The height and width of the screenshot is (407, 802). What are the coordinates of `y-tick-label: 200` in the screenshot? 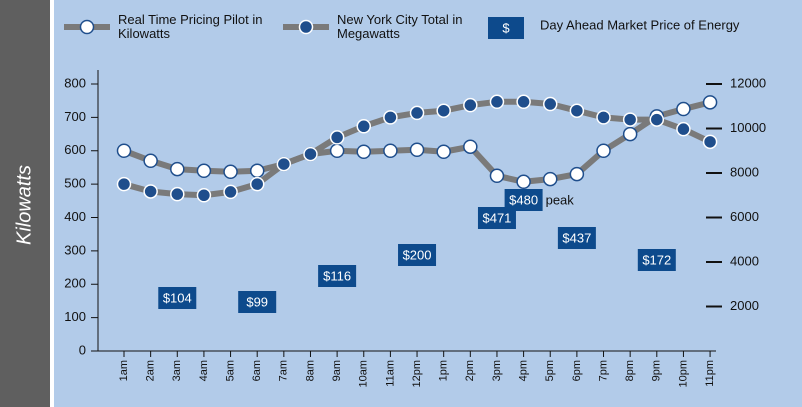 It's located at (75, 283).